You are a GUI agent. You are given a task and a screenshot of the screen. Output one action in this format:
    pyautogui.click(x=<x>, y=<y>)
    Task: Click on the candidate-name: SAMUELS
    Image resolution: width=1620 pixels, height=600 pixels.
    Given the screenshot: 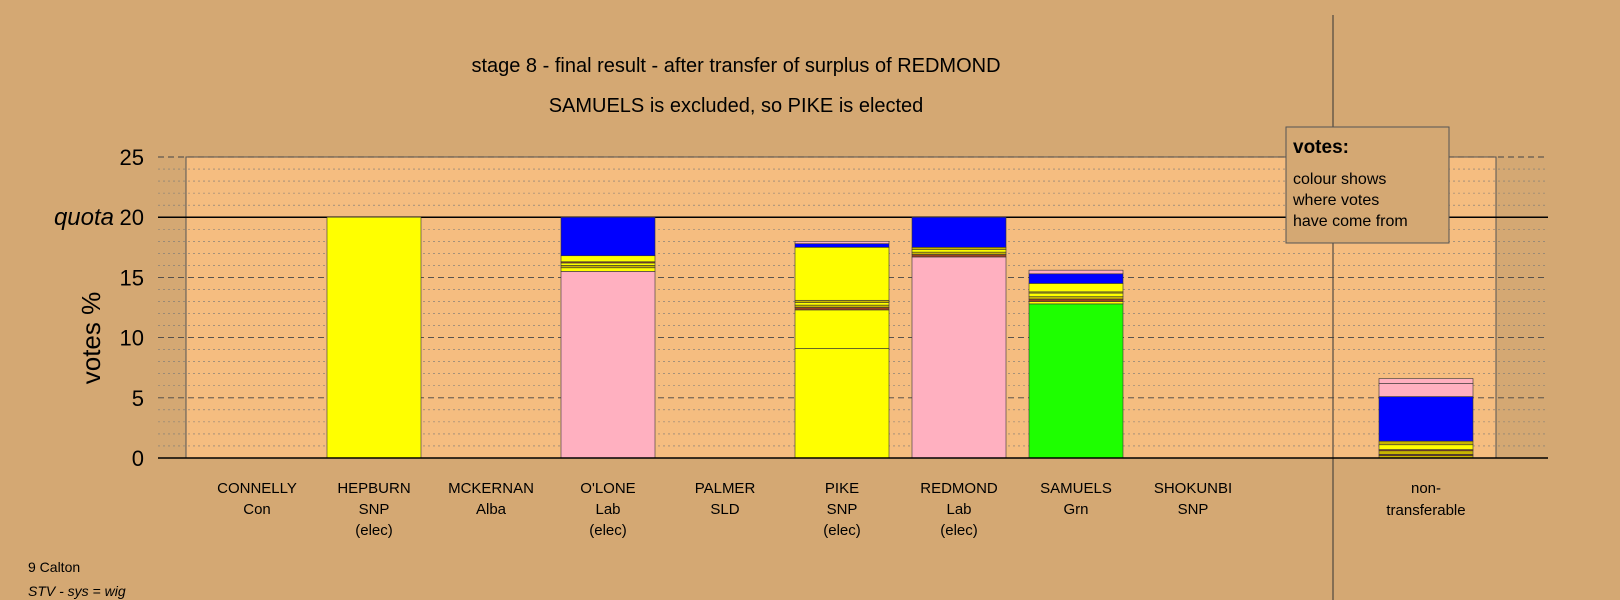 What is the action you would take?
    pyautogui.click(x=1076, y=488)
    